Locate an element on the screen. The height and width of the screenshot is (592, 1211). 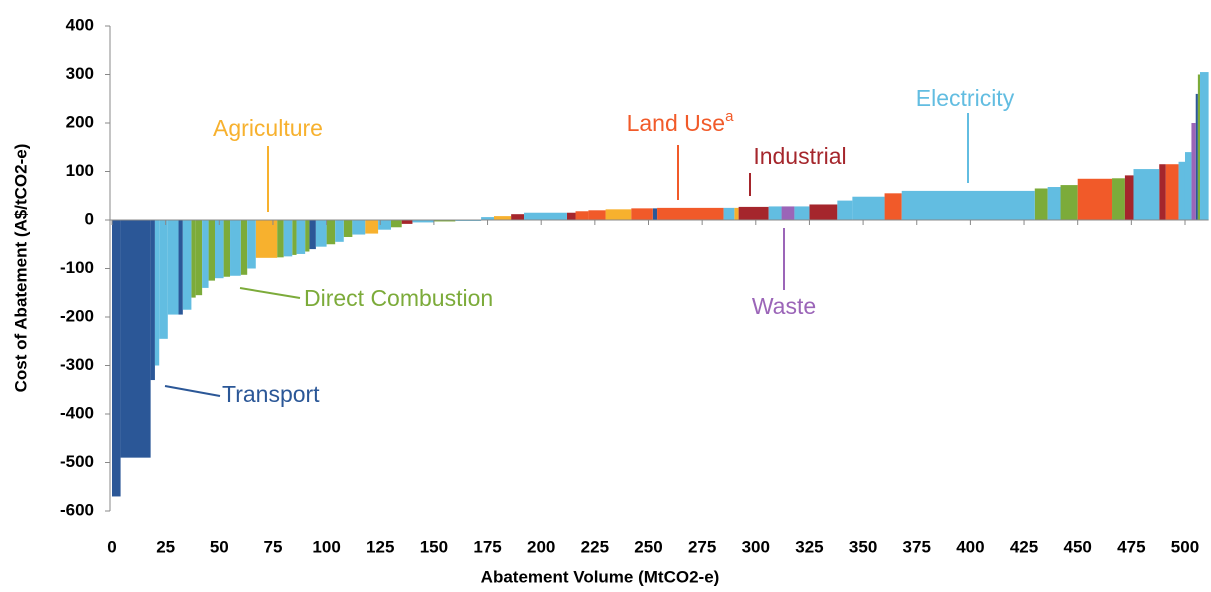
y-tick-label: 200 is located at coordinates (80, 121).